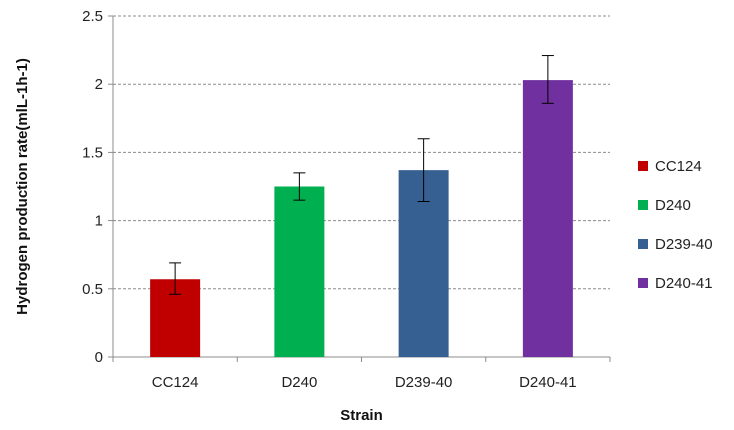 This screenshot has width=734, height=430. What do you see at coordinates (678, 166) in the screenshot?
I see `legend-label: CC124` at bounding box center [678, 166].